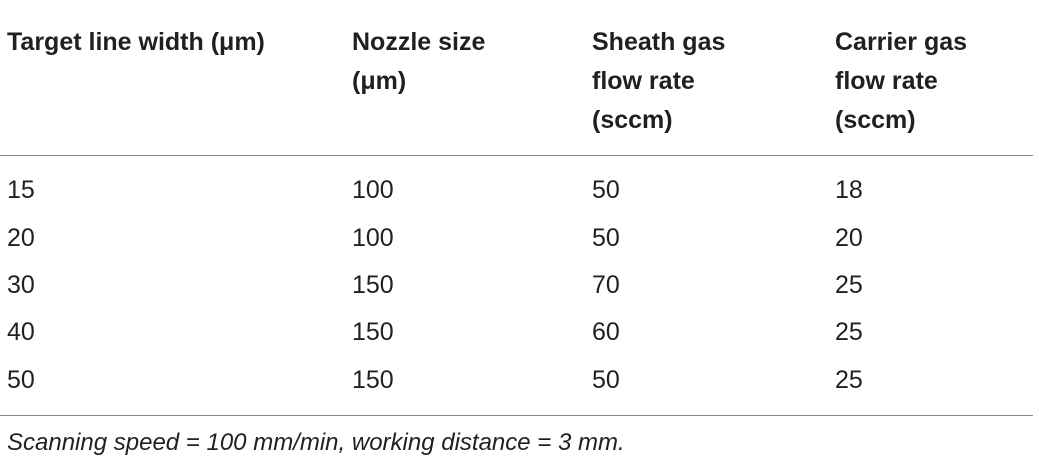 This screenshot has height=465, width=1039. I want to click on bottom-rule, so click(516, 415).